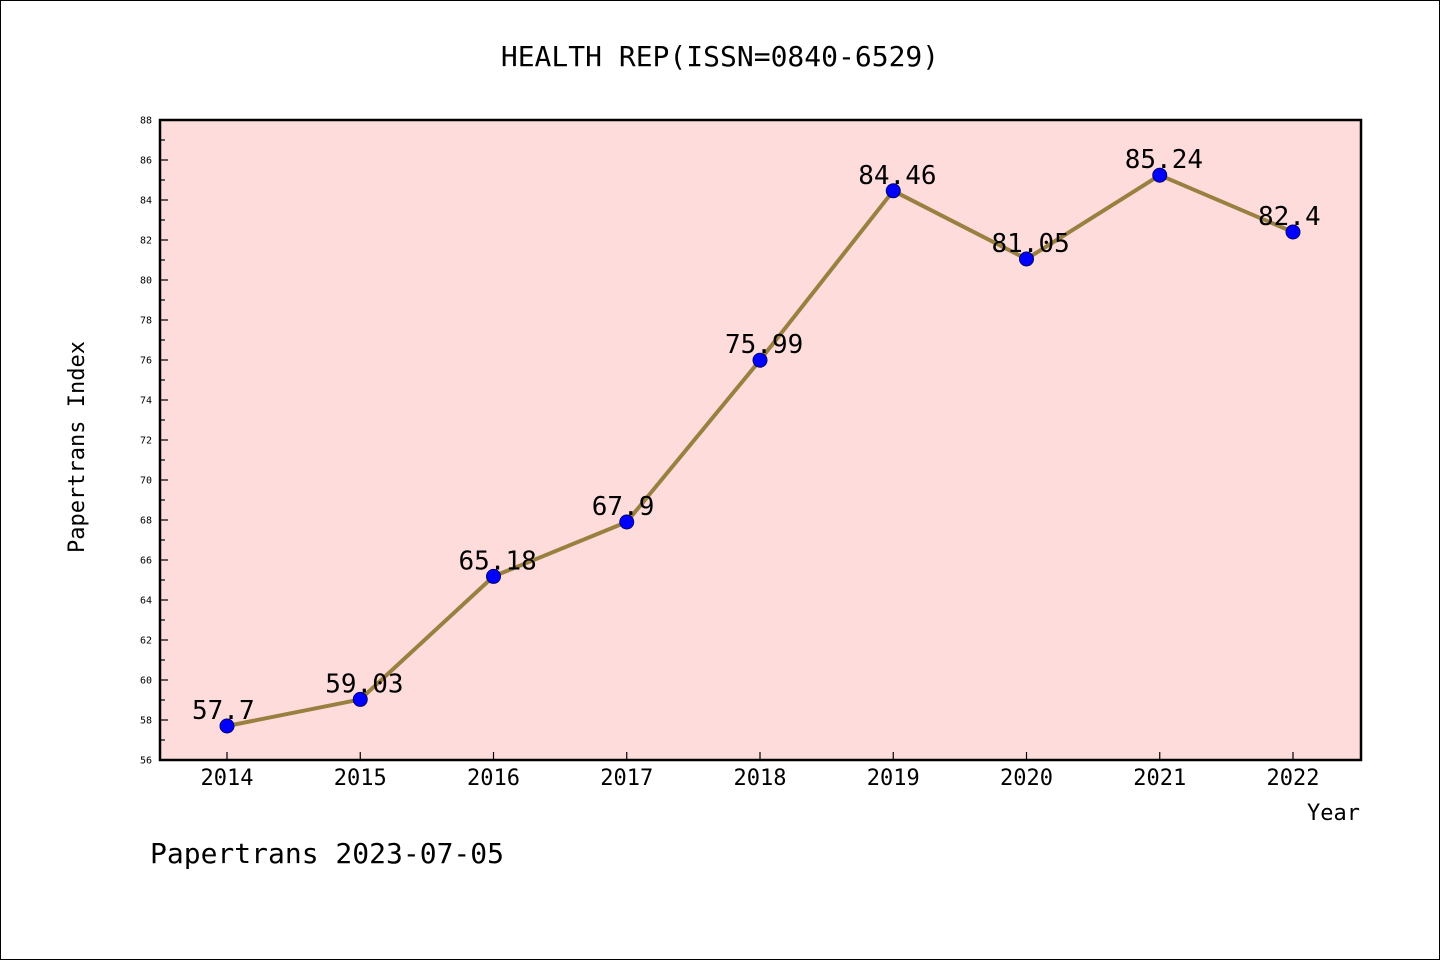  Describe the element at coordinates (360, 778) in the screenshot. I see `x-tick-label: 2015` at that location.